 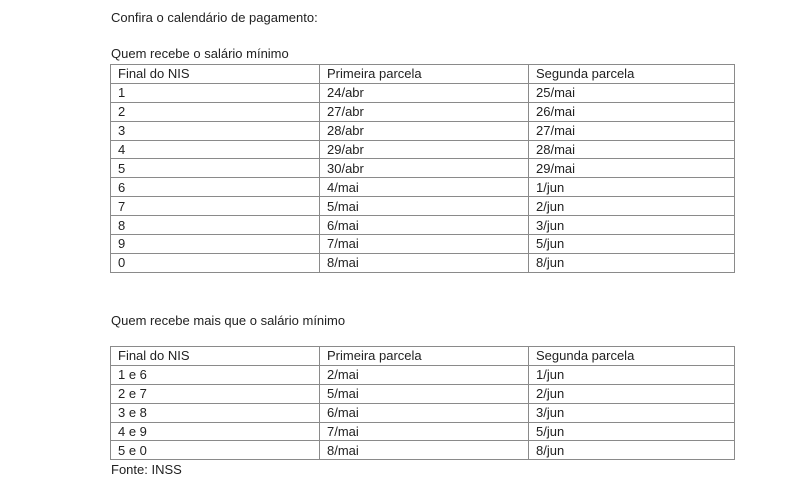 I want to click on table-row: 6 4/mai 1/jun, so click(x=422, y=187).